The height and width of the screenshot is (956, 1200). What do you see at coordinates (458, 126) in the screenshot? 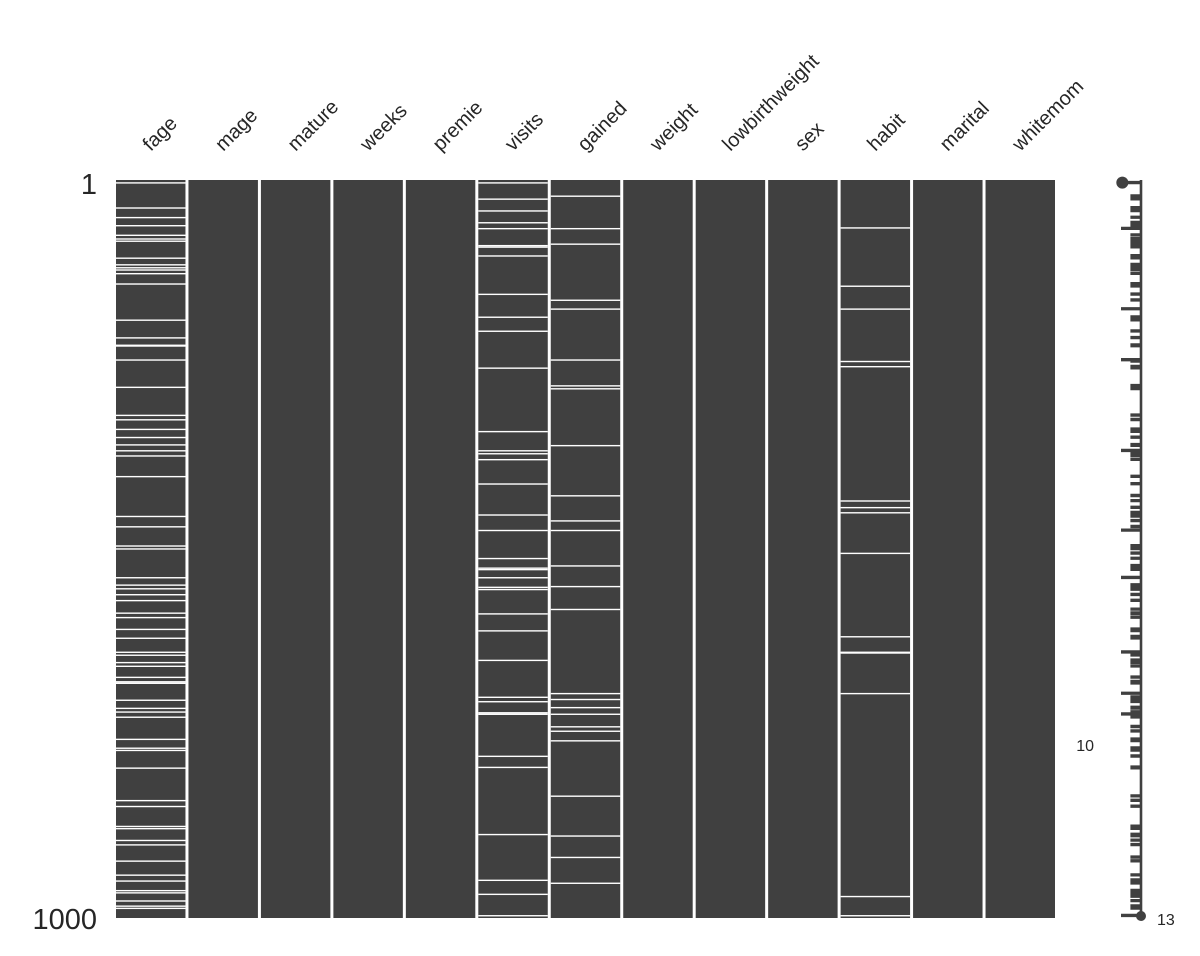
I see `column-label: premie` at bounding box center [458, 126].